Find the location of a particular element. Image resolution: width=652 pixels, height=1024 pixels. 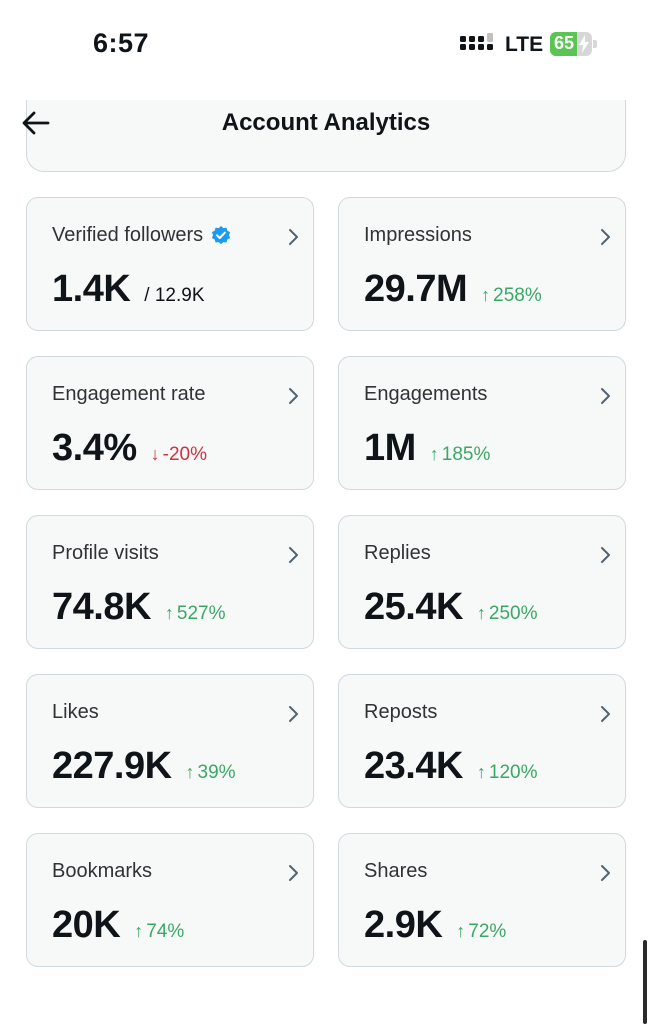

metric-label: Likes is located at coordinates (75, 712).